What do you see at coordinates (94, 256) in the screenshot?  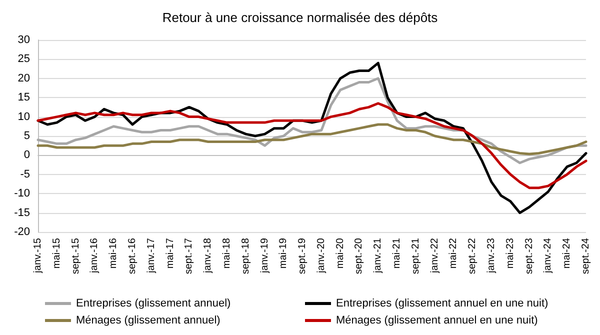 I see `x-tick-label: janv.-16` at bounding box center [94, 256].